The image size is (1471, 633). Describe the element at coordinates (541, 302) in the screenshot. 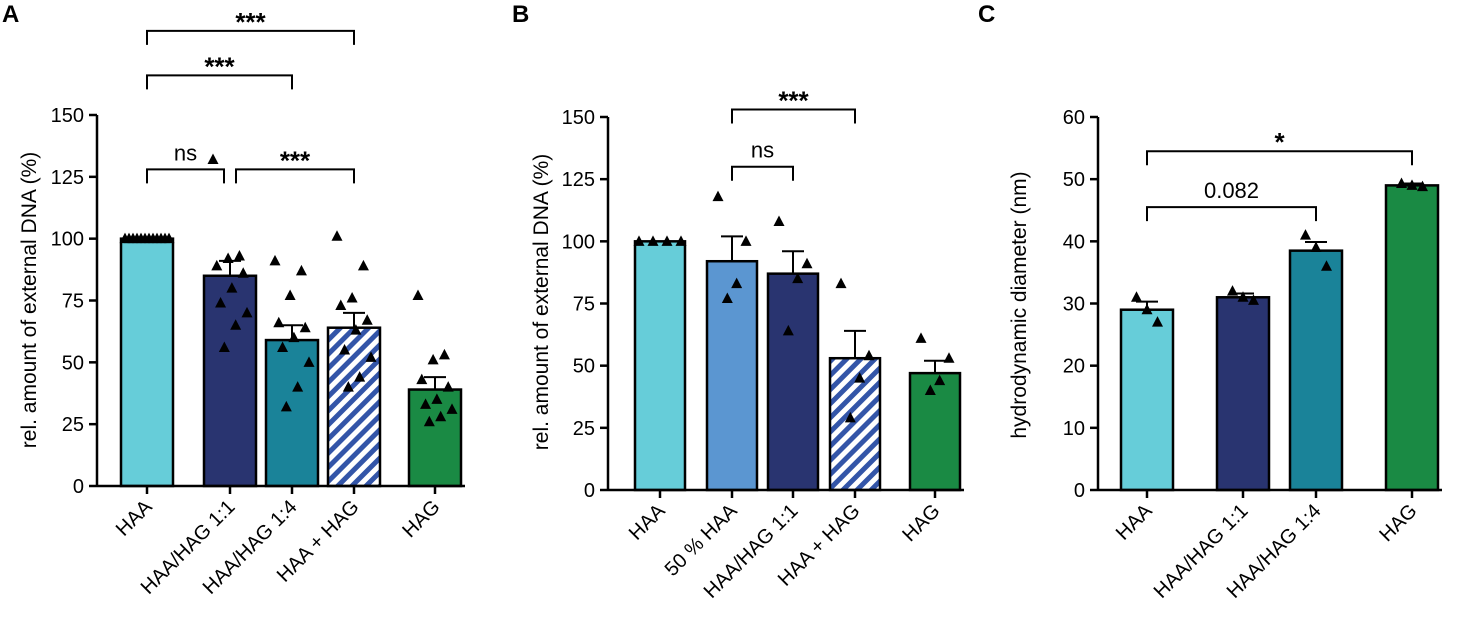

I see `panel-b-ylabel: rel. amount of external DNA (%)` at that location.